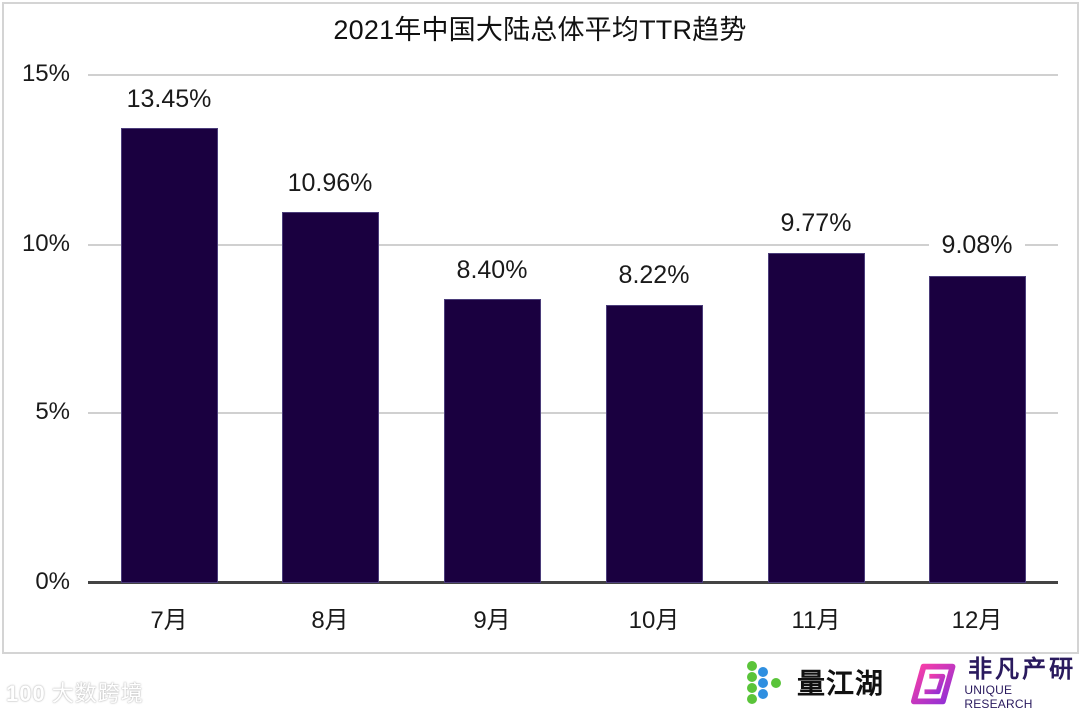 This screenshot has height=716, width=1080. What do you see at coordinates (52, 411) in the screenshot?
I see `y-tick-5: 5%` at bounding box center [52, 411].